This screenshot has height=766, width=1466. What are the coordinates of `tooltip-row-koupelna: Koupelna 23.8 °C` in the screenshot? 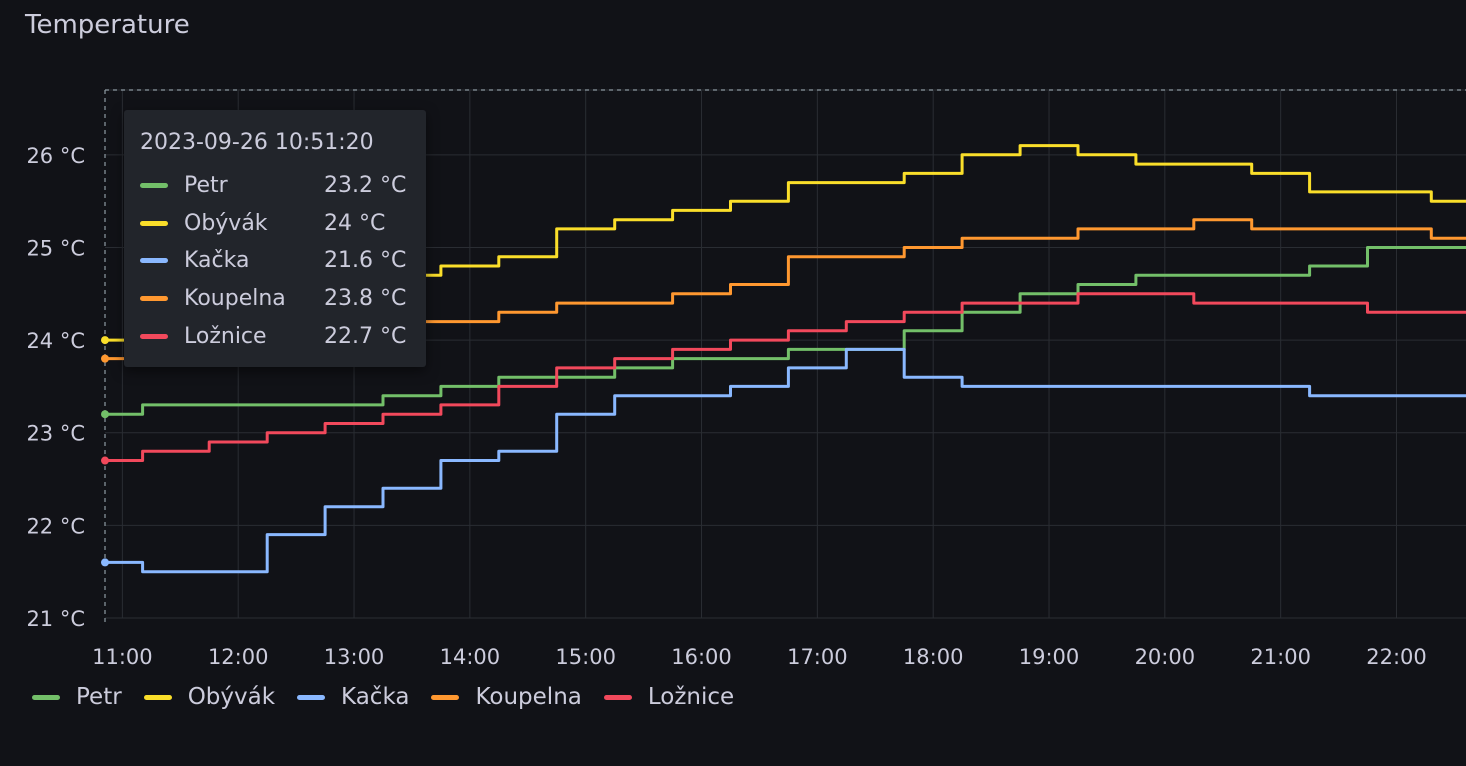 It's located at (275, 299).